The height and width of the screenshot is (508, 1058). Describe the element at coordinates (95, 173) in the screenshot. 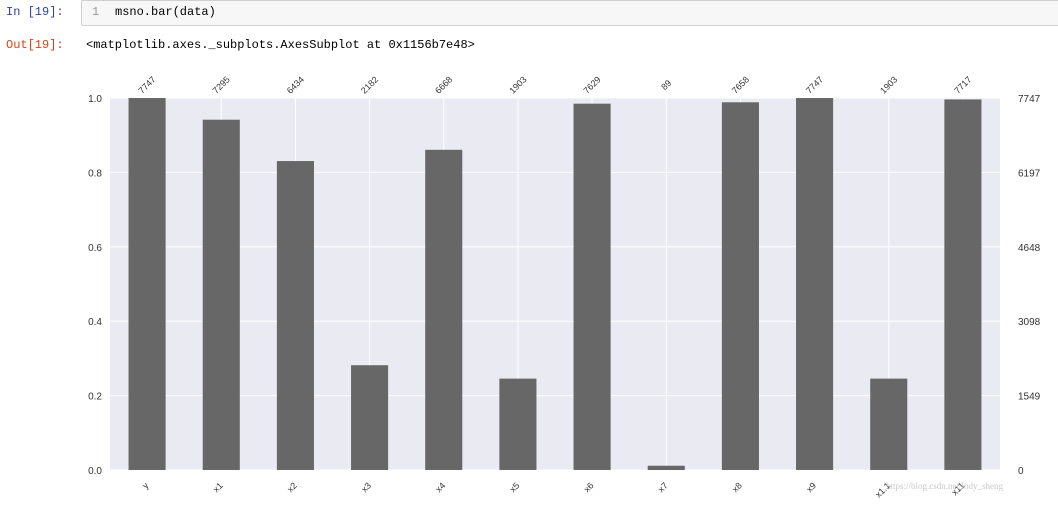

I see `y-tick-left: 0.8` at that location.